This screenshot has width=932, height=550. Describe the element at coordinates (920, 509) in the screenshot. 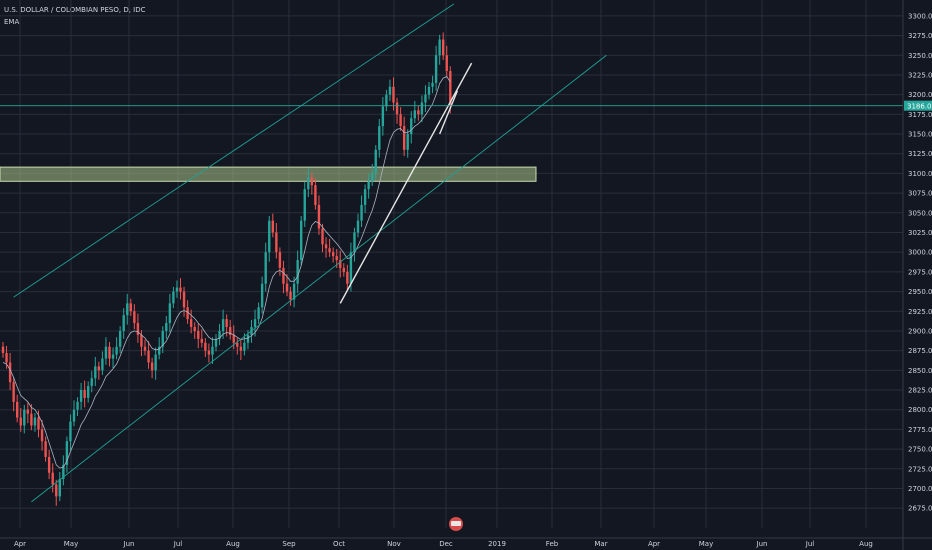

I see `y-tick-label: 2675.00` at that location.